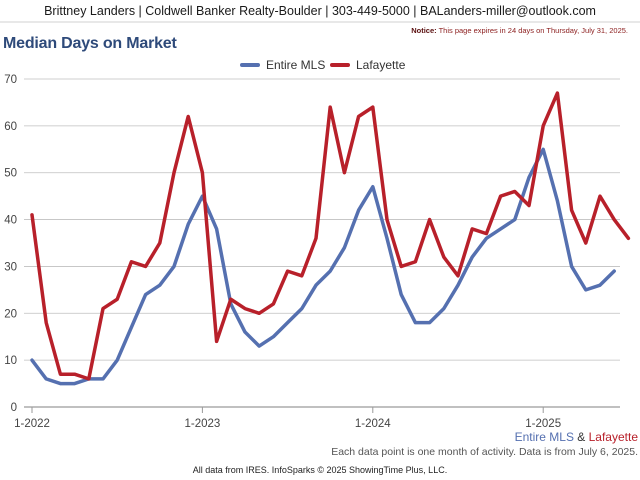 The width and height of the screenshot is (640, 480). Describe the element at coordinates (202, 424) in the screenshot. I see `x-tick-label: 1-2023` at that location.